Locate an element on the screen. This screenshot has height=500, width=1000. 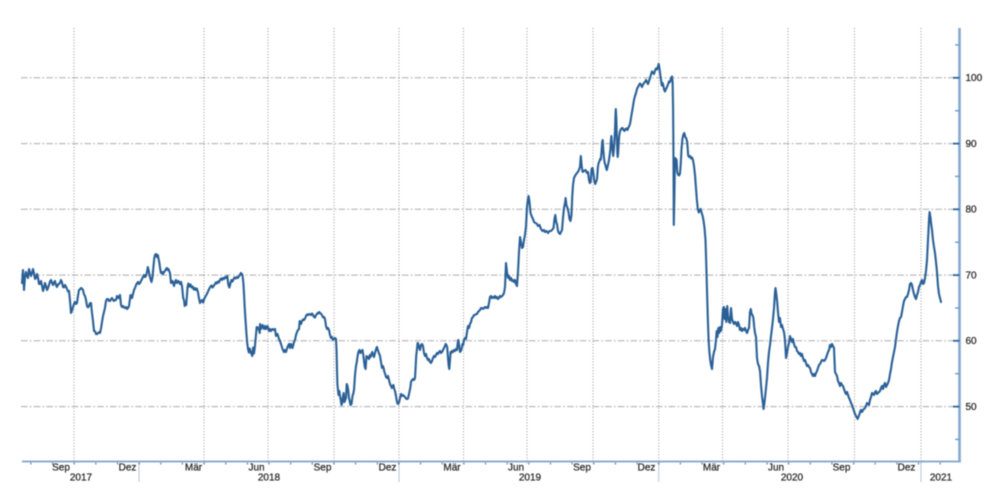
svg-text: 2020 is located at coordinates (792, 478).